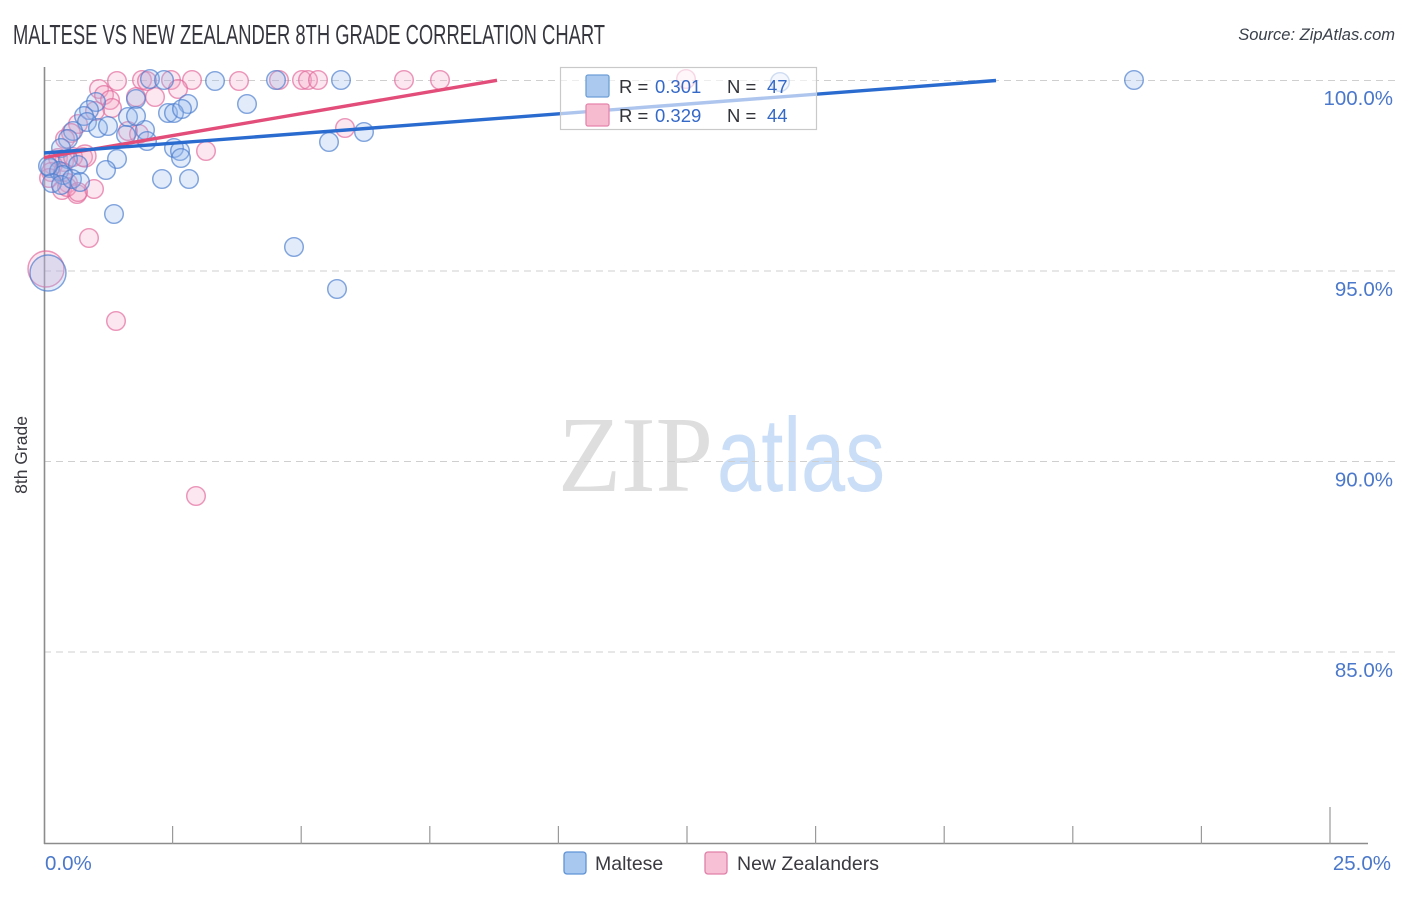 Image resolution: width=1406 pixels, height=897 pixels. Describe the element at coordinates (1364, 480) in the screenshot. I see `svg-text: 90.0%` at that location.